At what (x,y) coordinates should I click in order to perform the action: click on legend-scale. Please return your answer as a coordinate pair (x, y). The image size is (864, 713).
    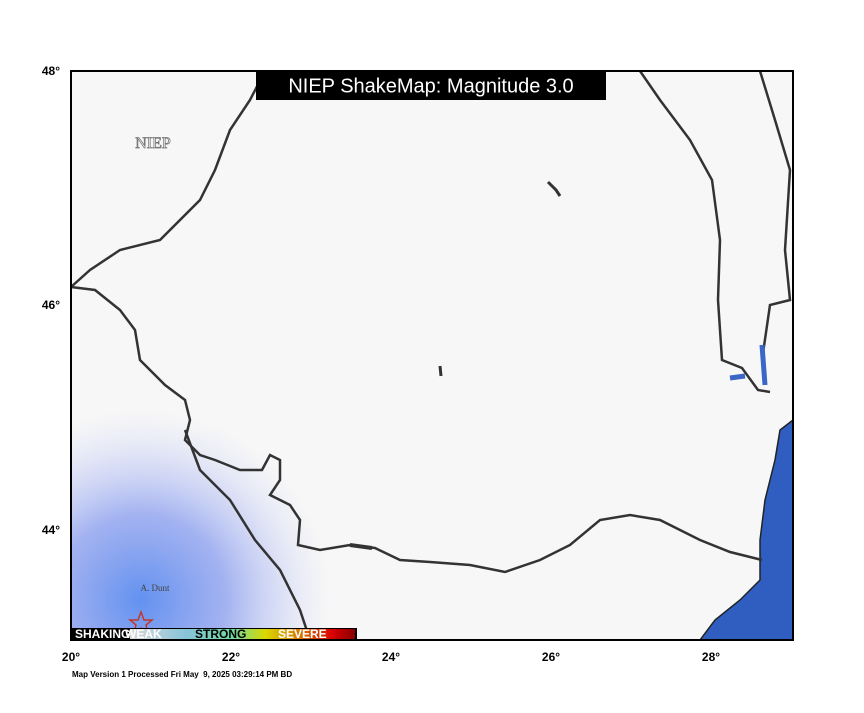
    Looking at the image, I should click on (242, 634).